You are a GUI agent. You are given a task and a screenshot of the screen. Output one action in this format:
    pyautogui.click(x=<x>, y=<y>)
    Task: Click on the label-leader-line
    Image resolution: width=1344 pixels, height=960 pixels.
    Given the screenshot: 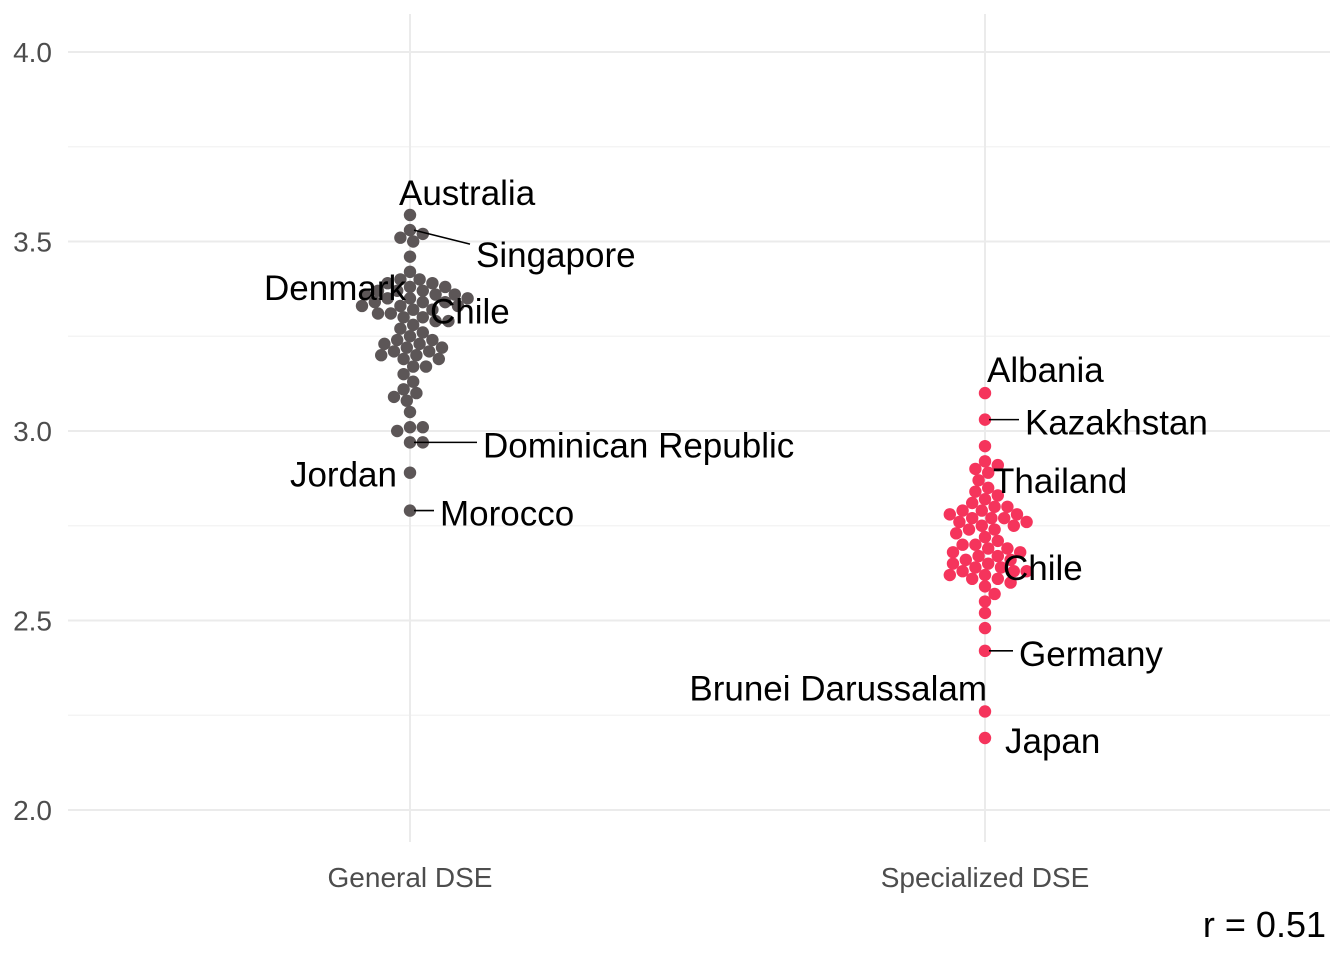 What is the action you would take?
    pyautogui.click(x=442, y=237)
    